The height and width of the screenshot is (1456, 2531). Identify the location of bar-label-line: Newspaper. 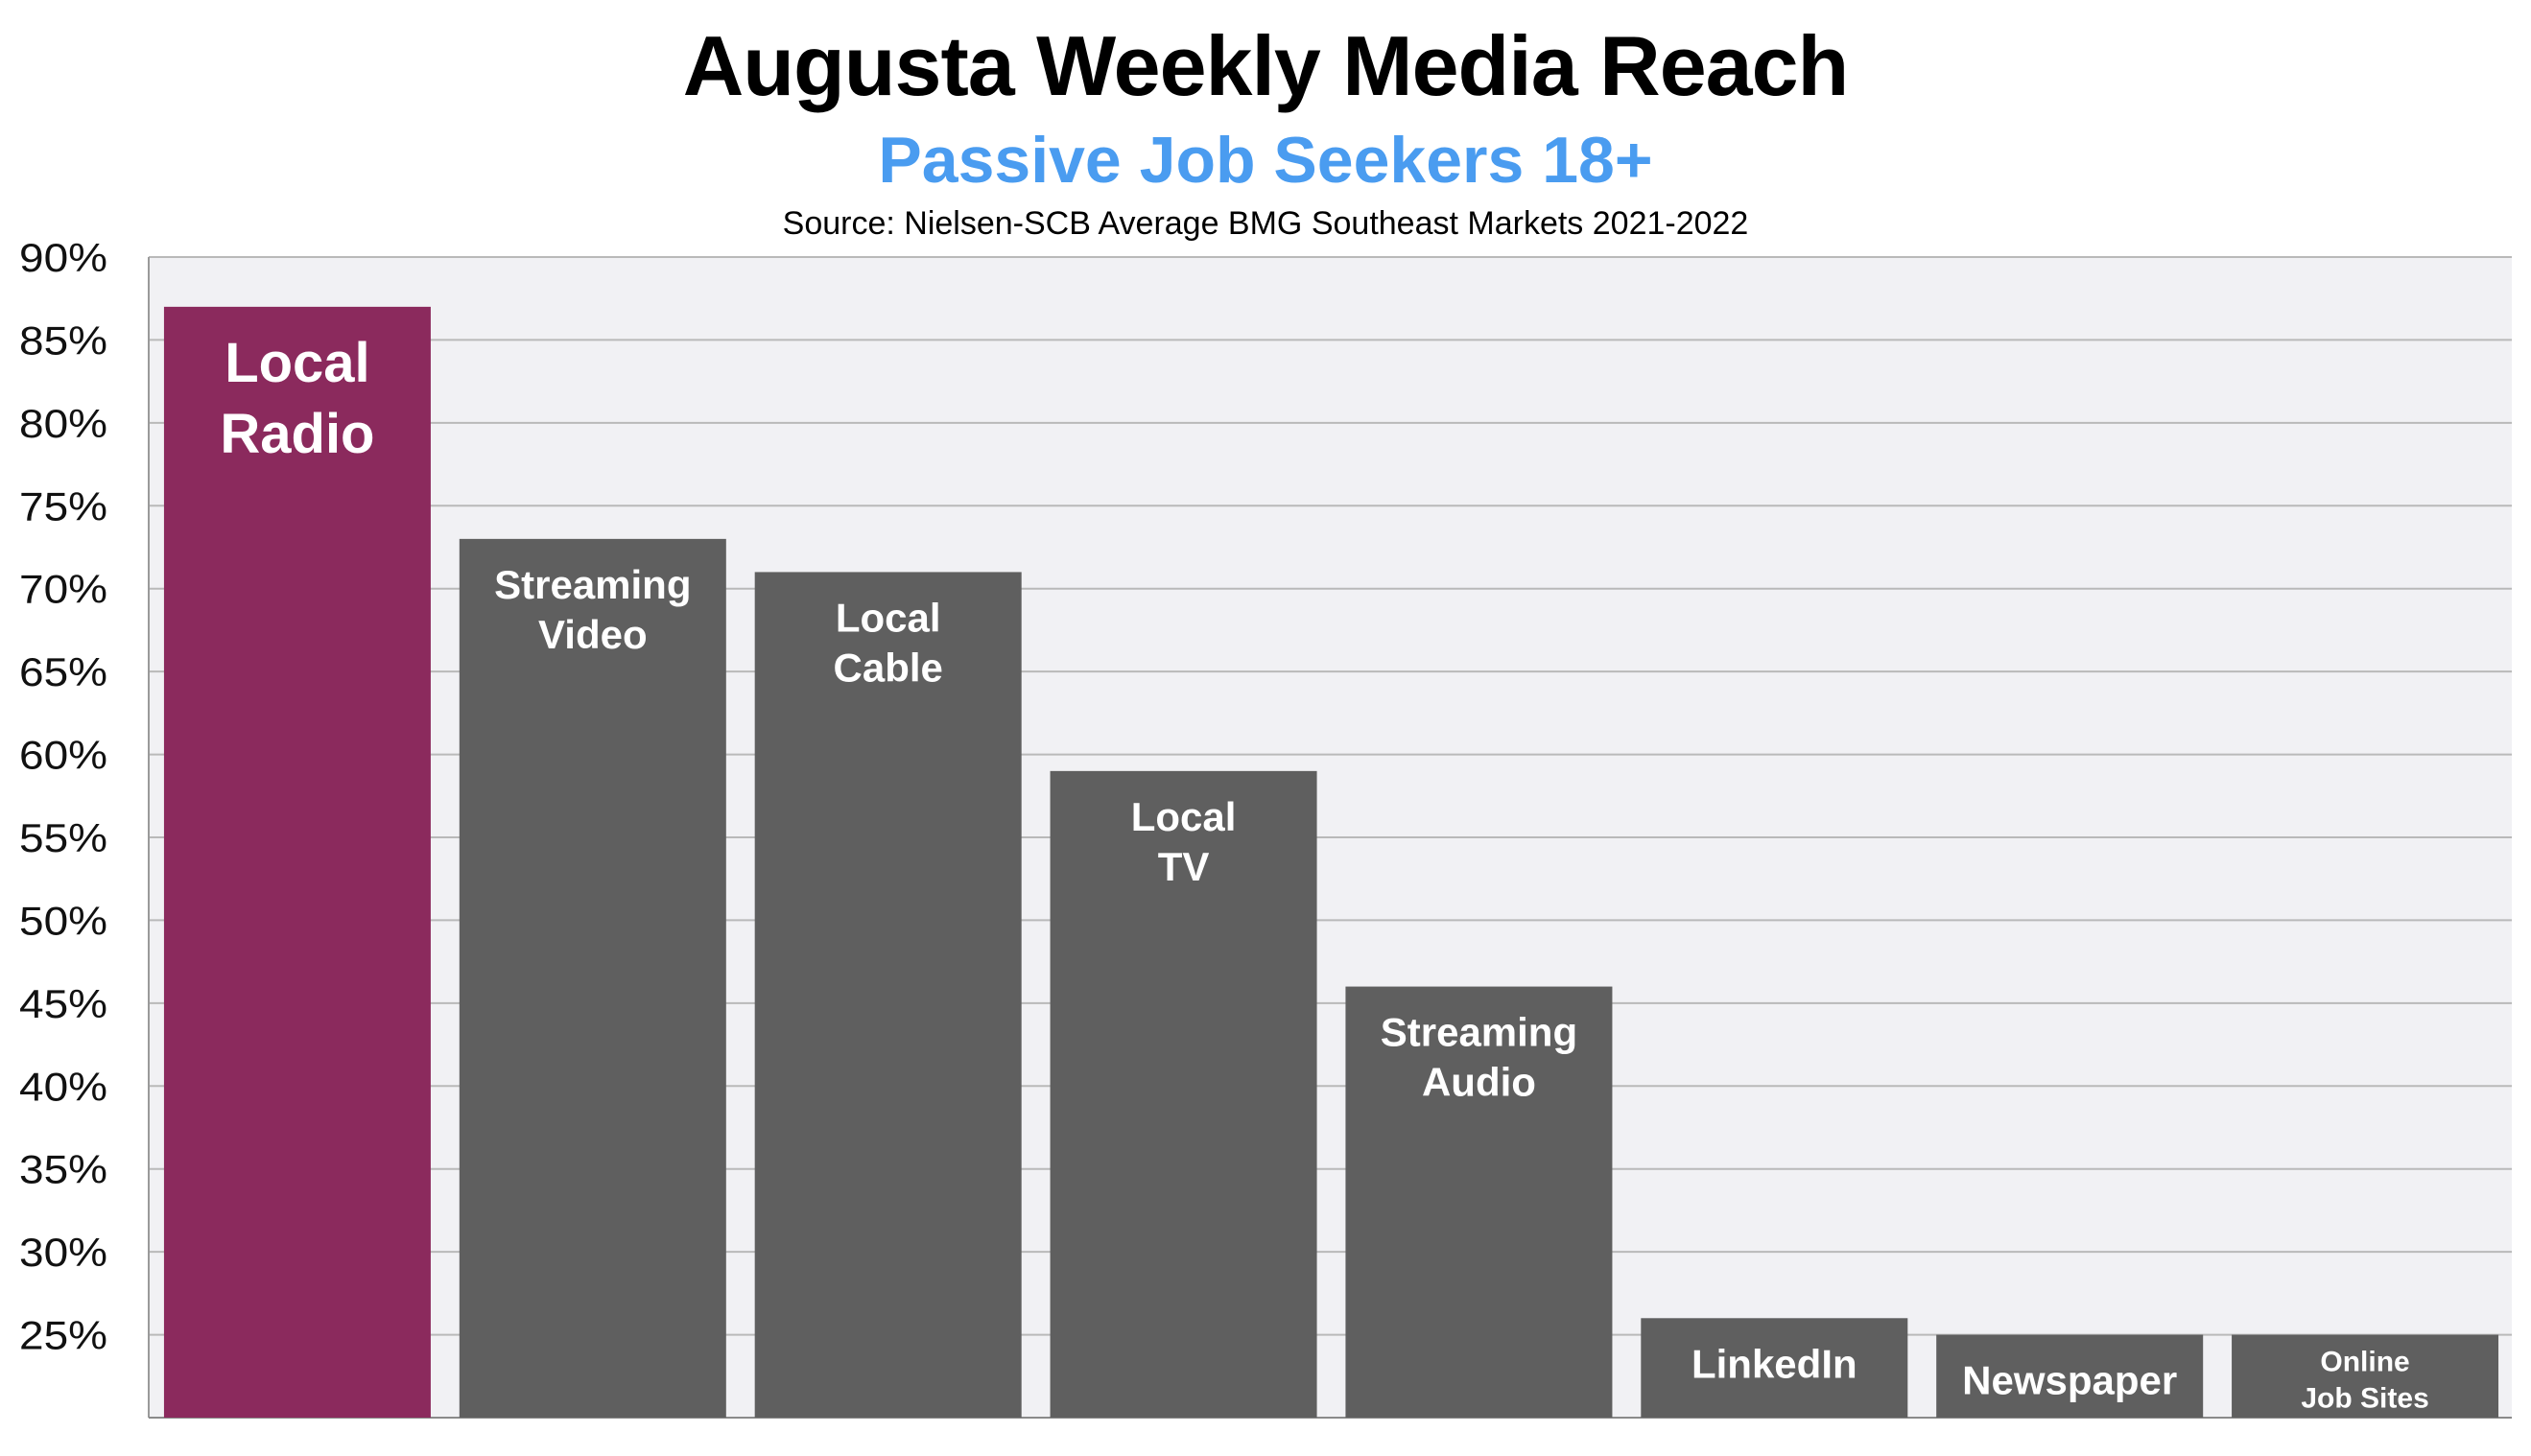
(2069, 1381).